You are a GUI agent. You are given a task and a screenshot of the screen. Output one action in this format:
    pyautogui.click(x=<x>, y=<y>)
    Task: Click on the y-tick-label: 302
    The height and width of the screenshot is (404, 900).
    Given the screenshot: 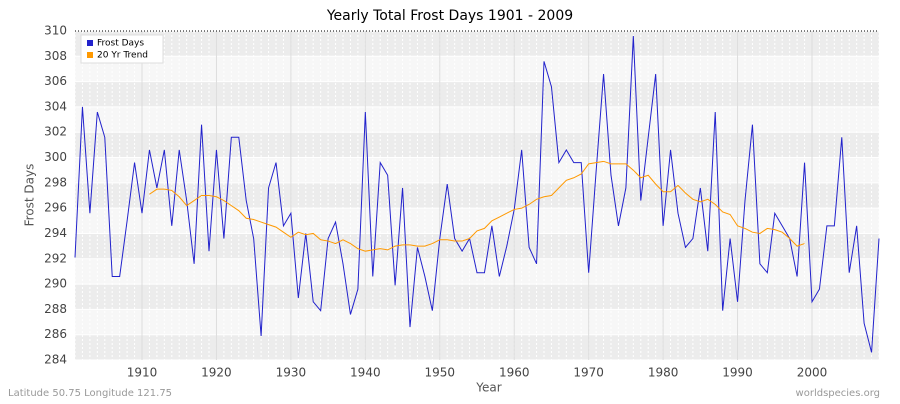 What is the action you would take?
    pyautogui.click(x=55, y=132)
    